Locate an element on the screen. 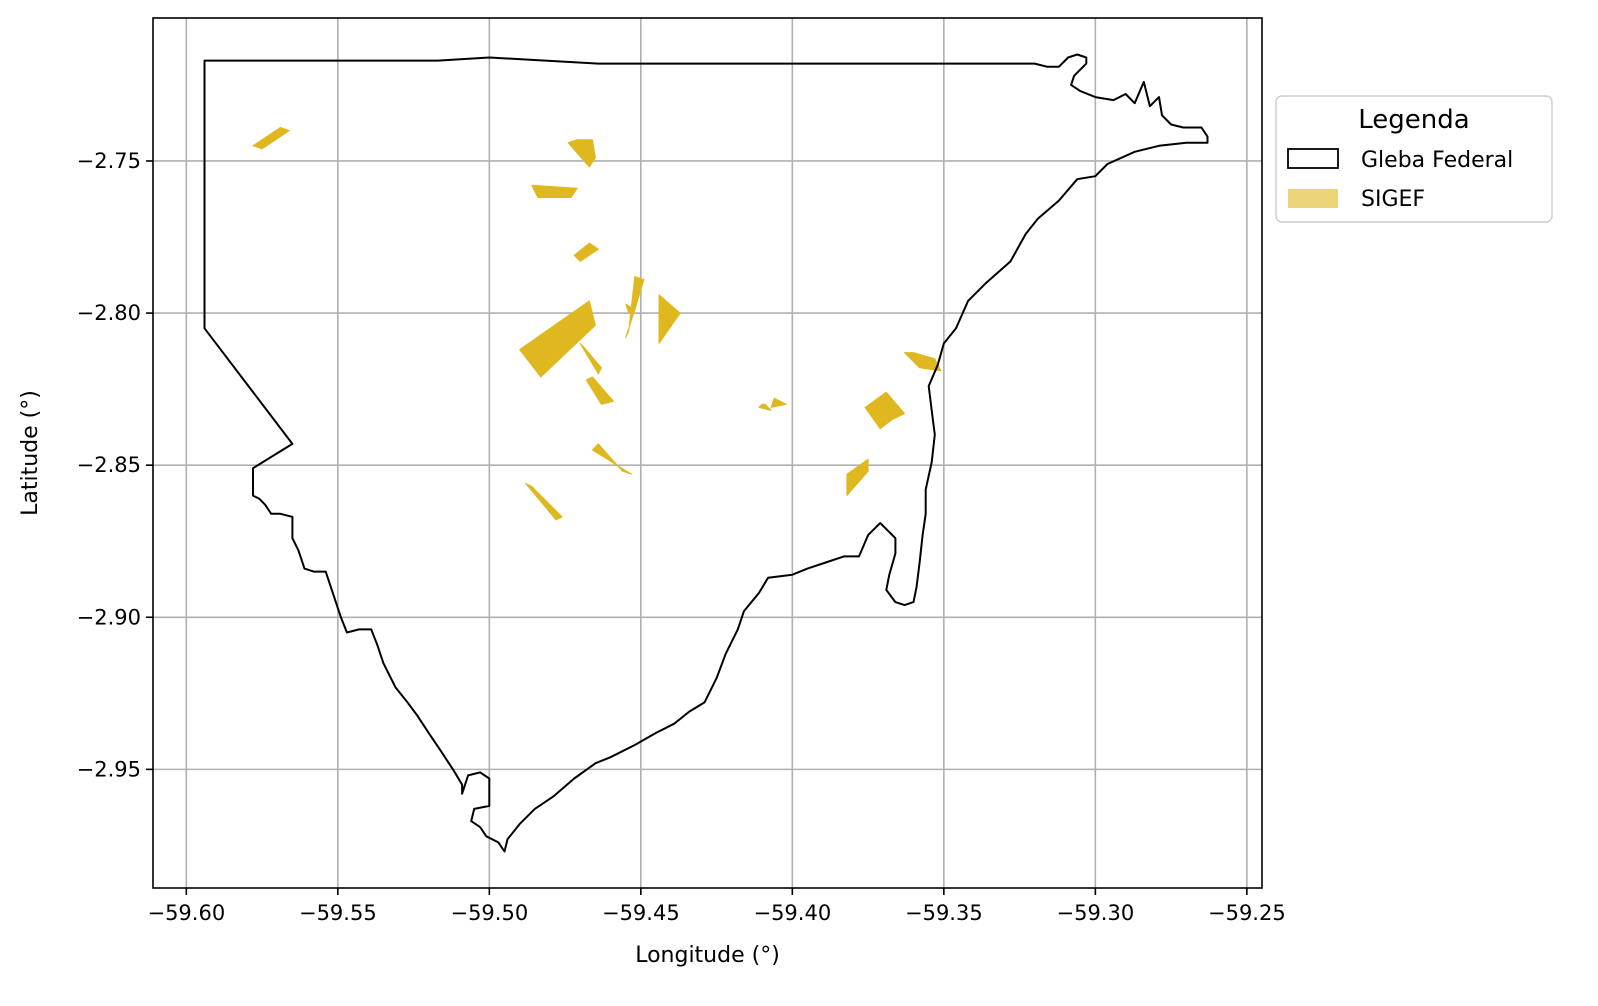 This screenshot has height=1006, width=1598. legend-frame is located at coordinates (1414, 159).